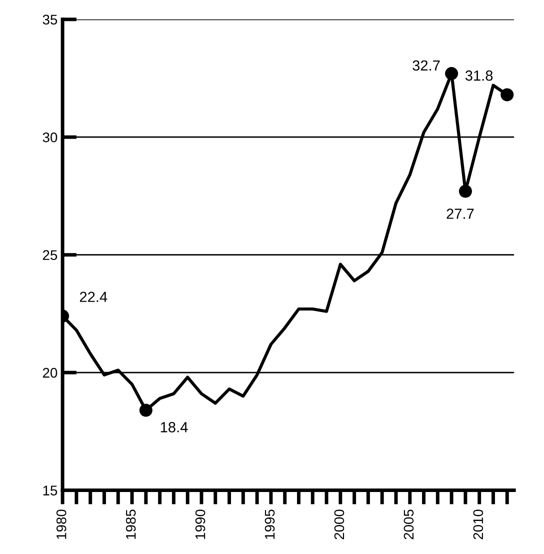  What do you see at coordinates (426, 65) in the screenshot?
I see `annotation: 32.7` at bounding box center [426, 65].